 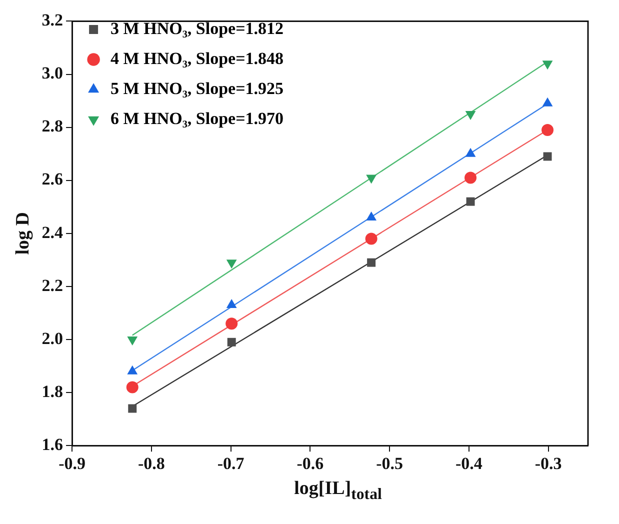 What do you see at coordinates (53, 179) in the screenshot?
I see `y-tick-label: 2.6` at bounding box center [53, 179].